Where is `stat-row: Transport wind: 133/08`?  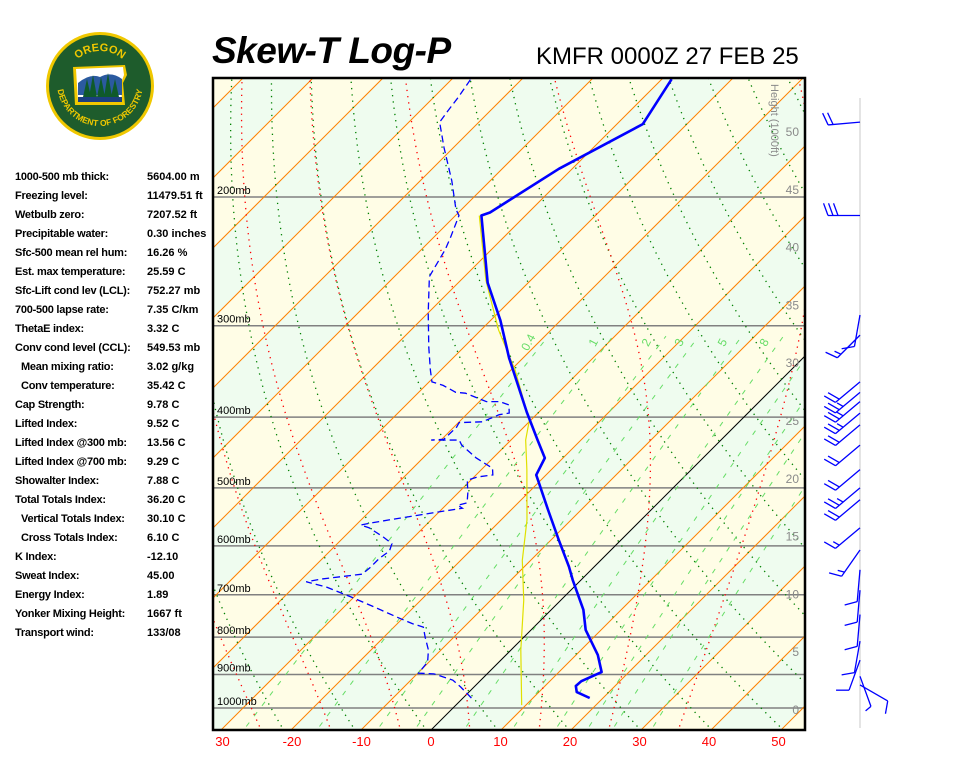
stat-row: Transport wind: 133/08 is located at coordinates (117, 633).